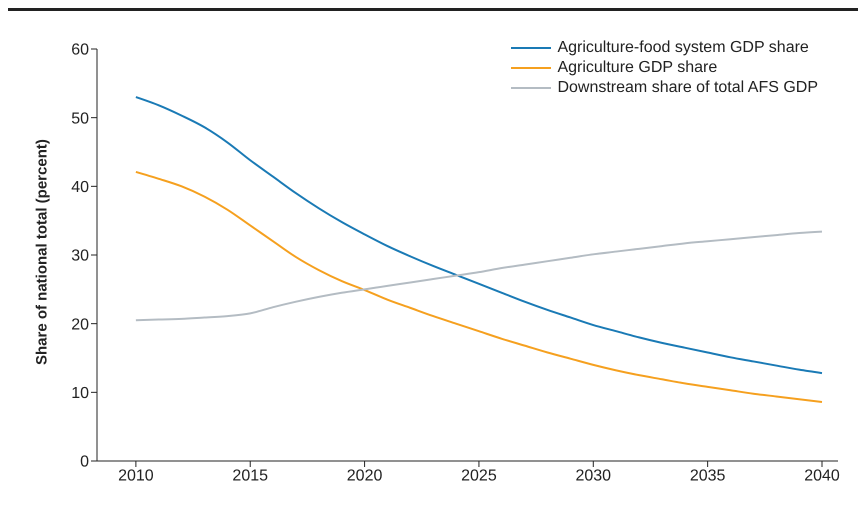 This screenshot has height=509, width=866. Describe the element at coordinates (80, 256) in the screenshot. I see `y-tick-label: 30` at that location.